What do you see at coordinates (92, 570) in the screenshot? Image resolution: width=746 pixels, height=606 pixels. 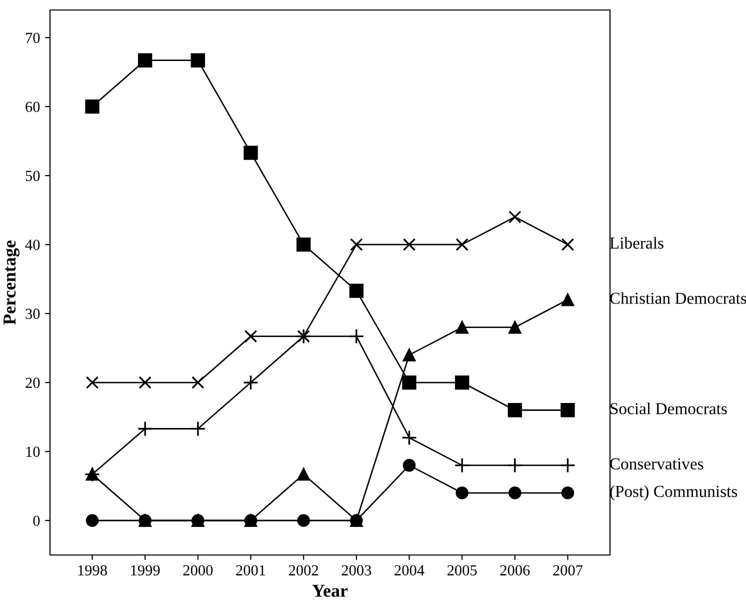 I see `x-tick-label: 1998` at bounding box center [92, 570].